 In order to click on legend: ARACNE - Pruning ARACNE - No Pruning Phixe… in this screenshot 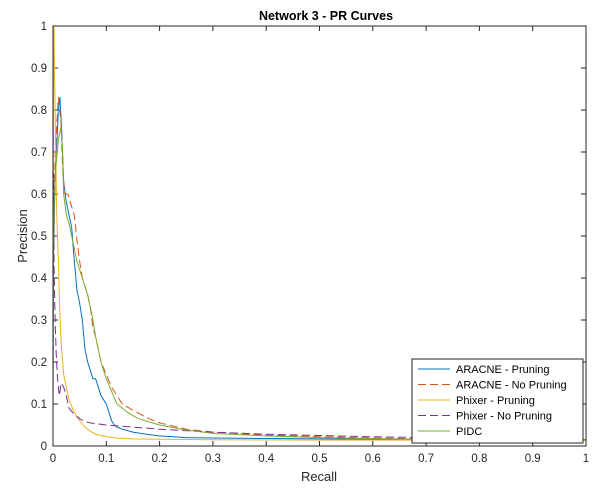, I will do `click(497, 401)`.